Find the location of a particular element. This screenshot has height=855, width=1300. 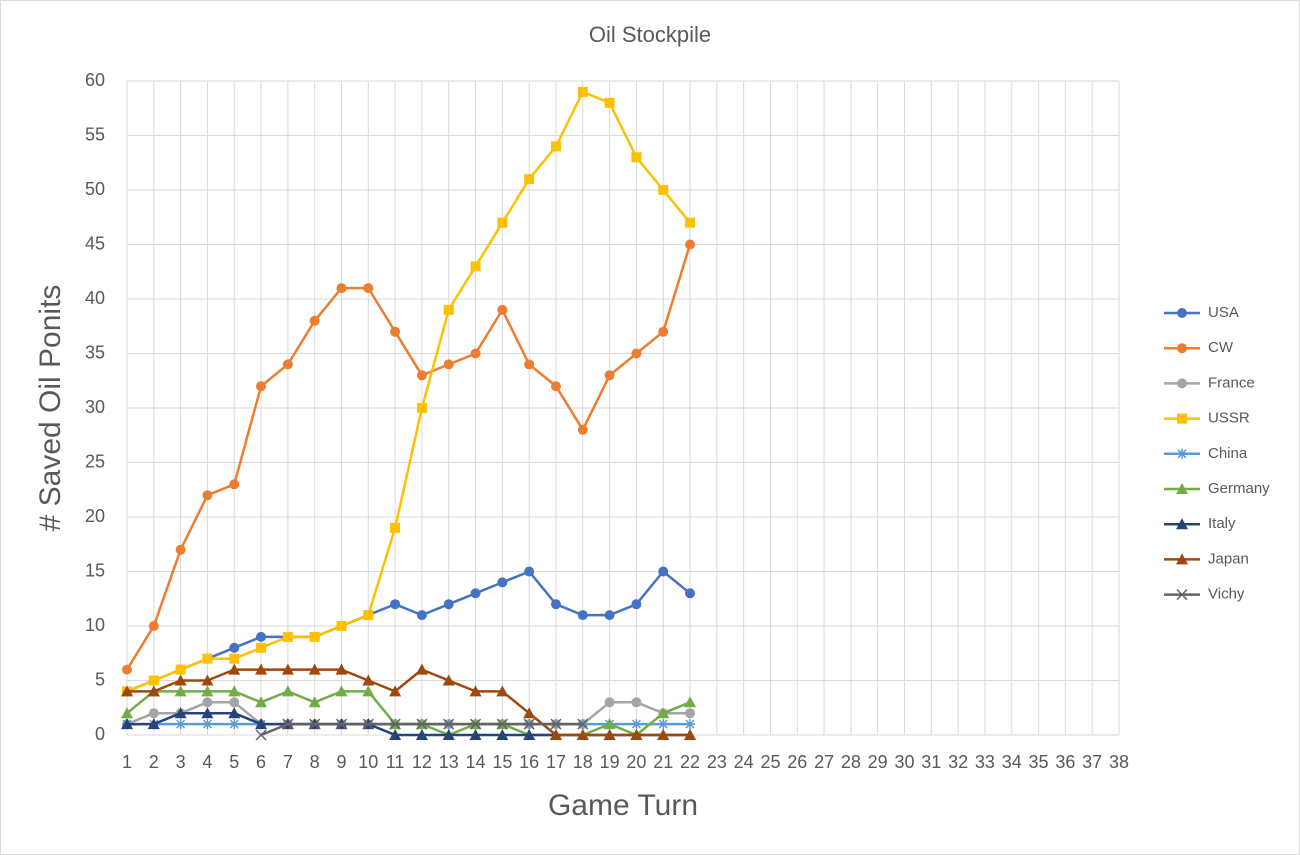

legend-label: Japan is located at coordinates (1228, 558).